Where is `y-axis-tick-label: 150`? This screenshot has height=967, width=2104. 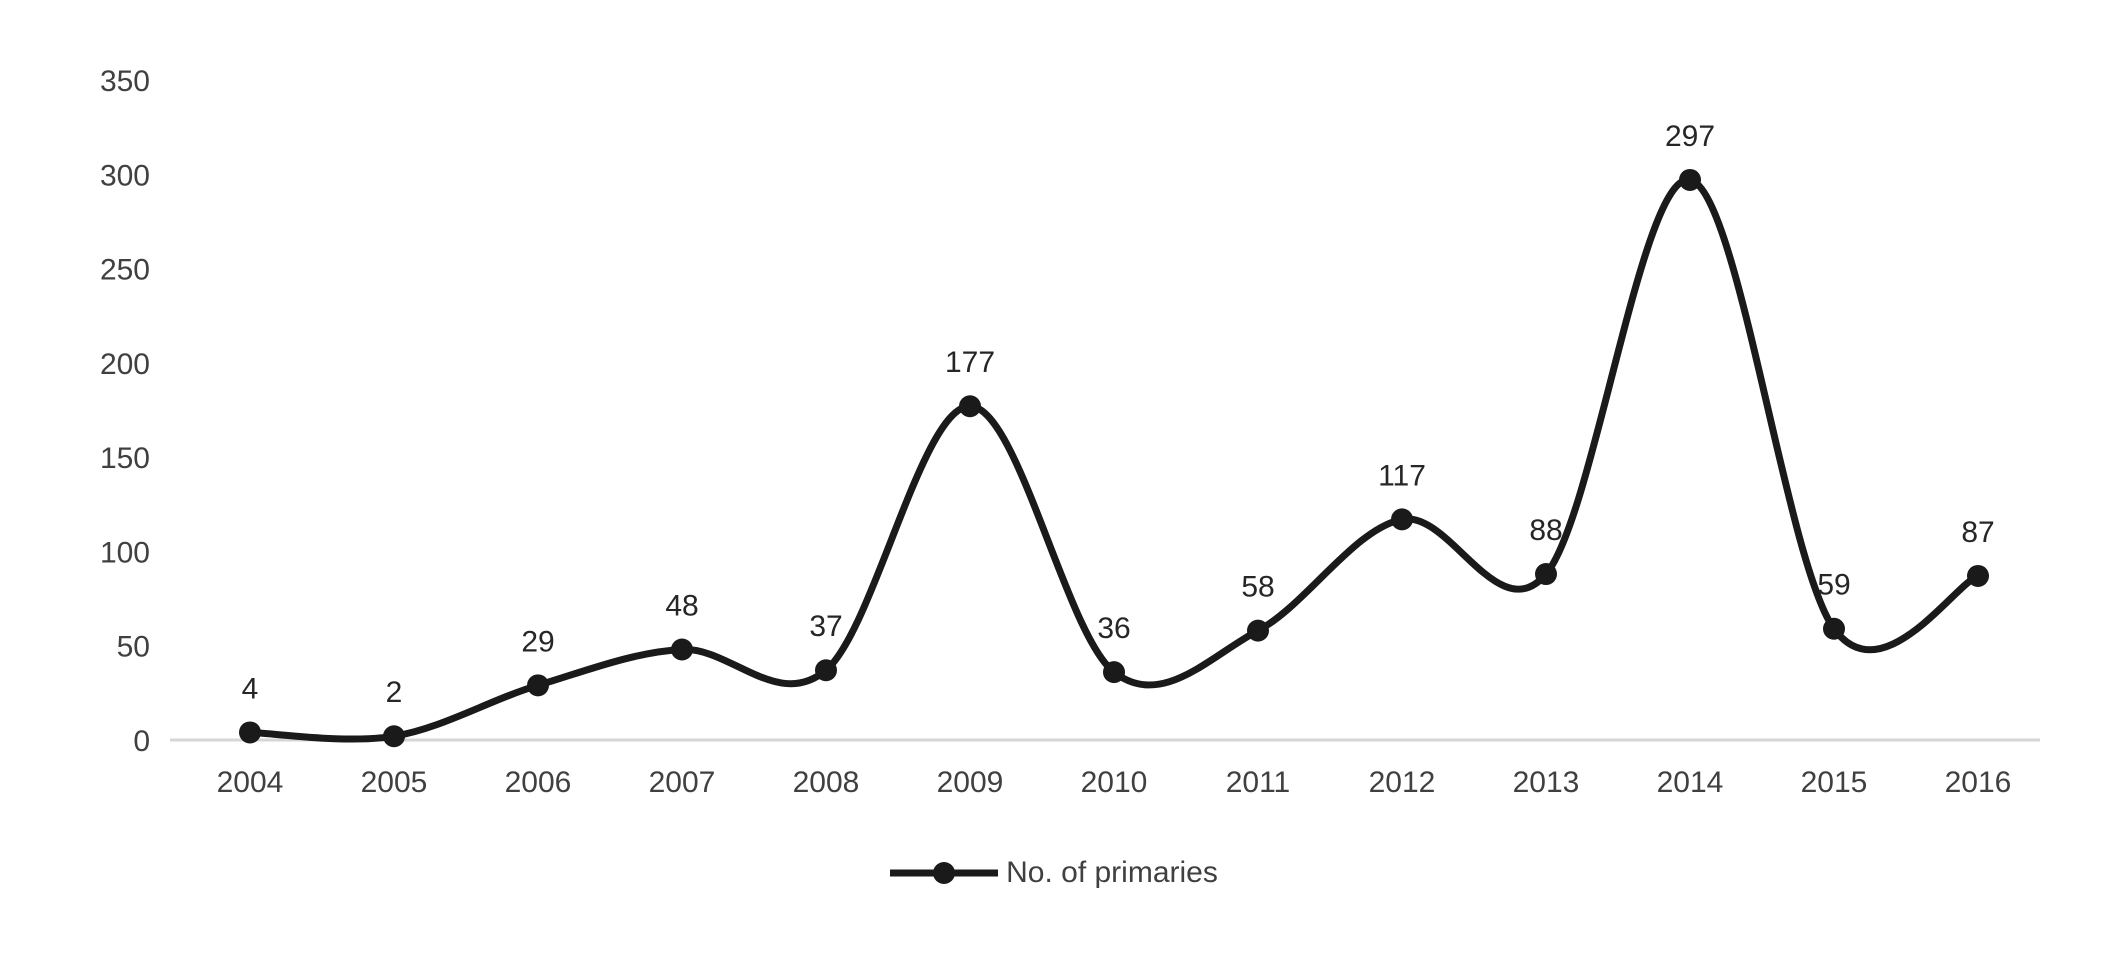
y-axis-tick-label: 150 is located at coordinates (125, 458).